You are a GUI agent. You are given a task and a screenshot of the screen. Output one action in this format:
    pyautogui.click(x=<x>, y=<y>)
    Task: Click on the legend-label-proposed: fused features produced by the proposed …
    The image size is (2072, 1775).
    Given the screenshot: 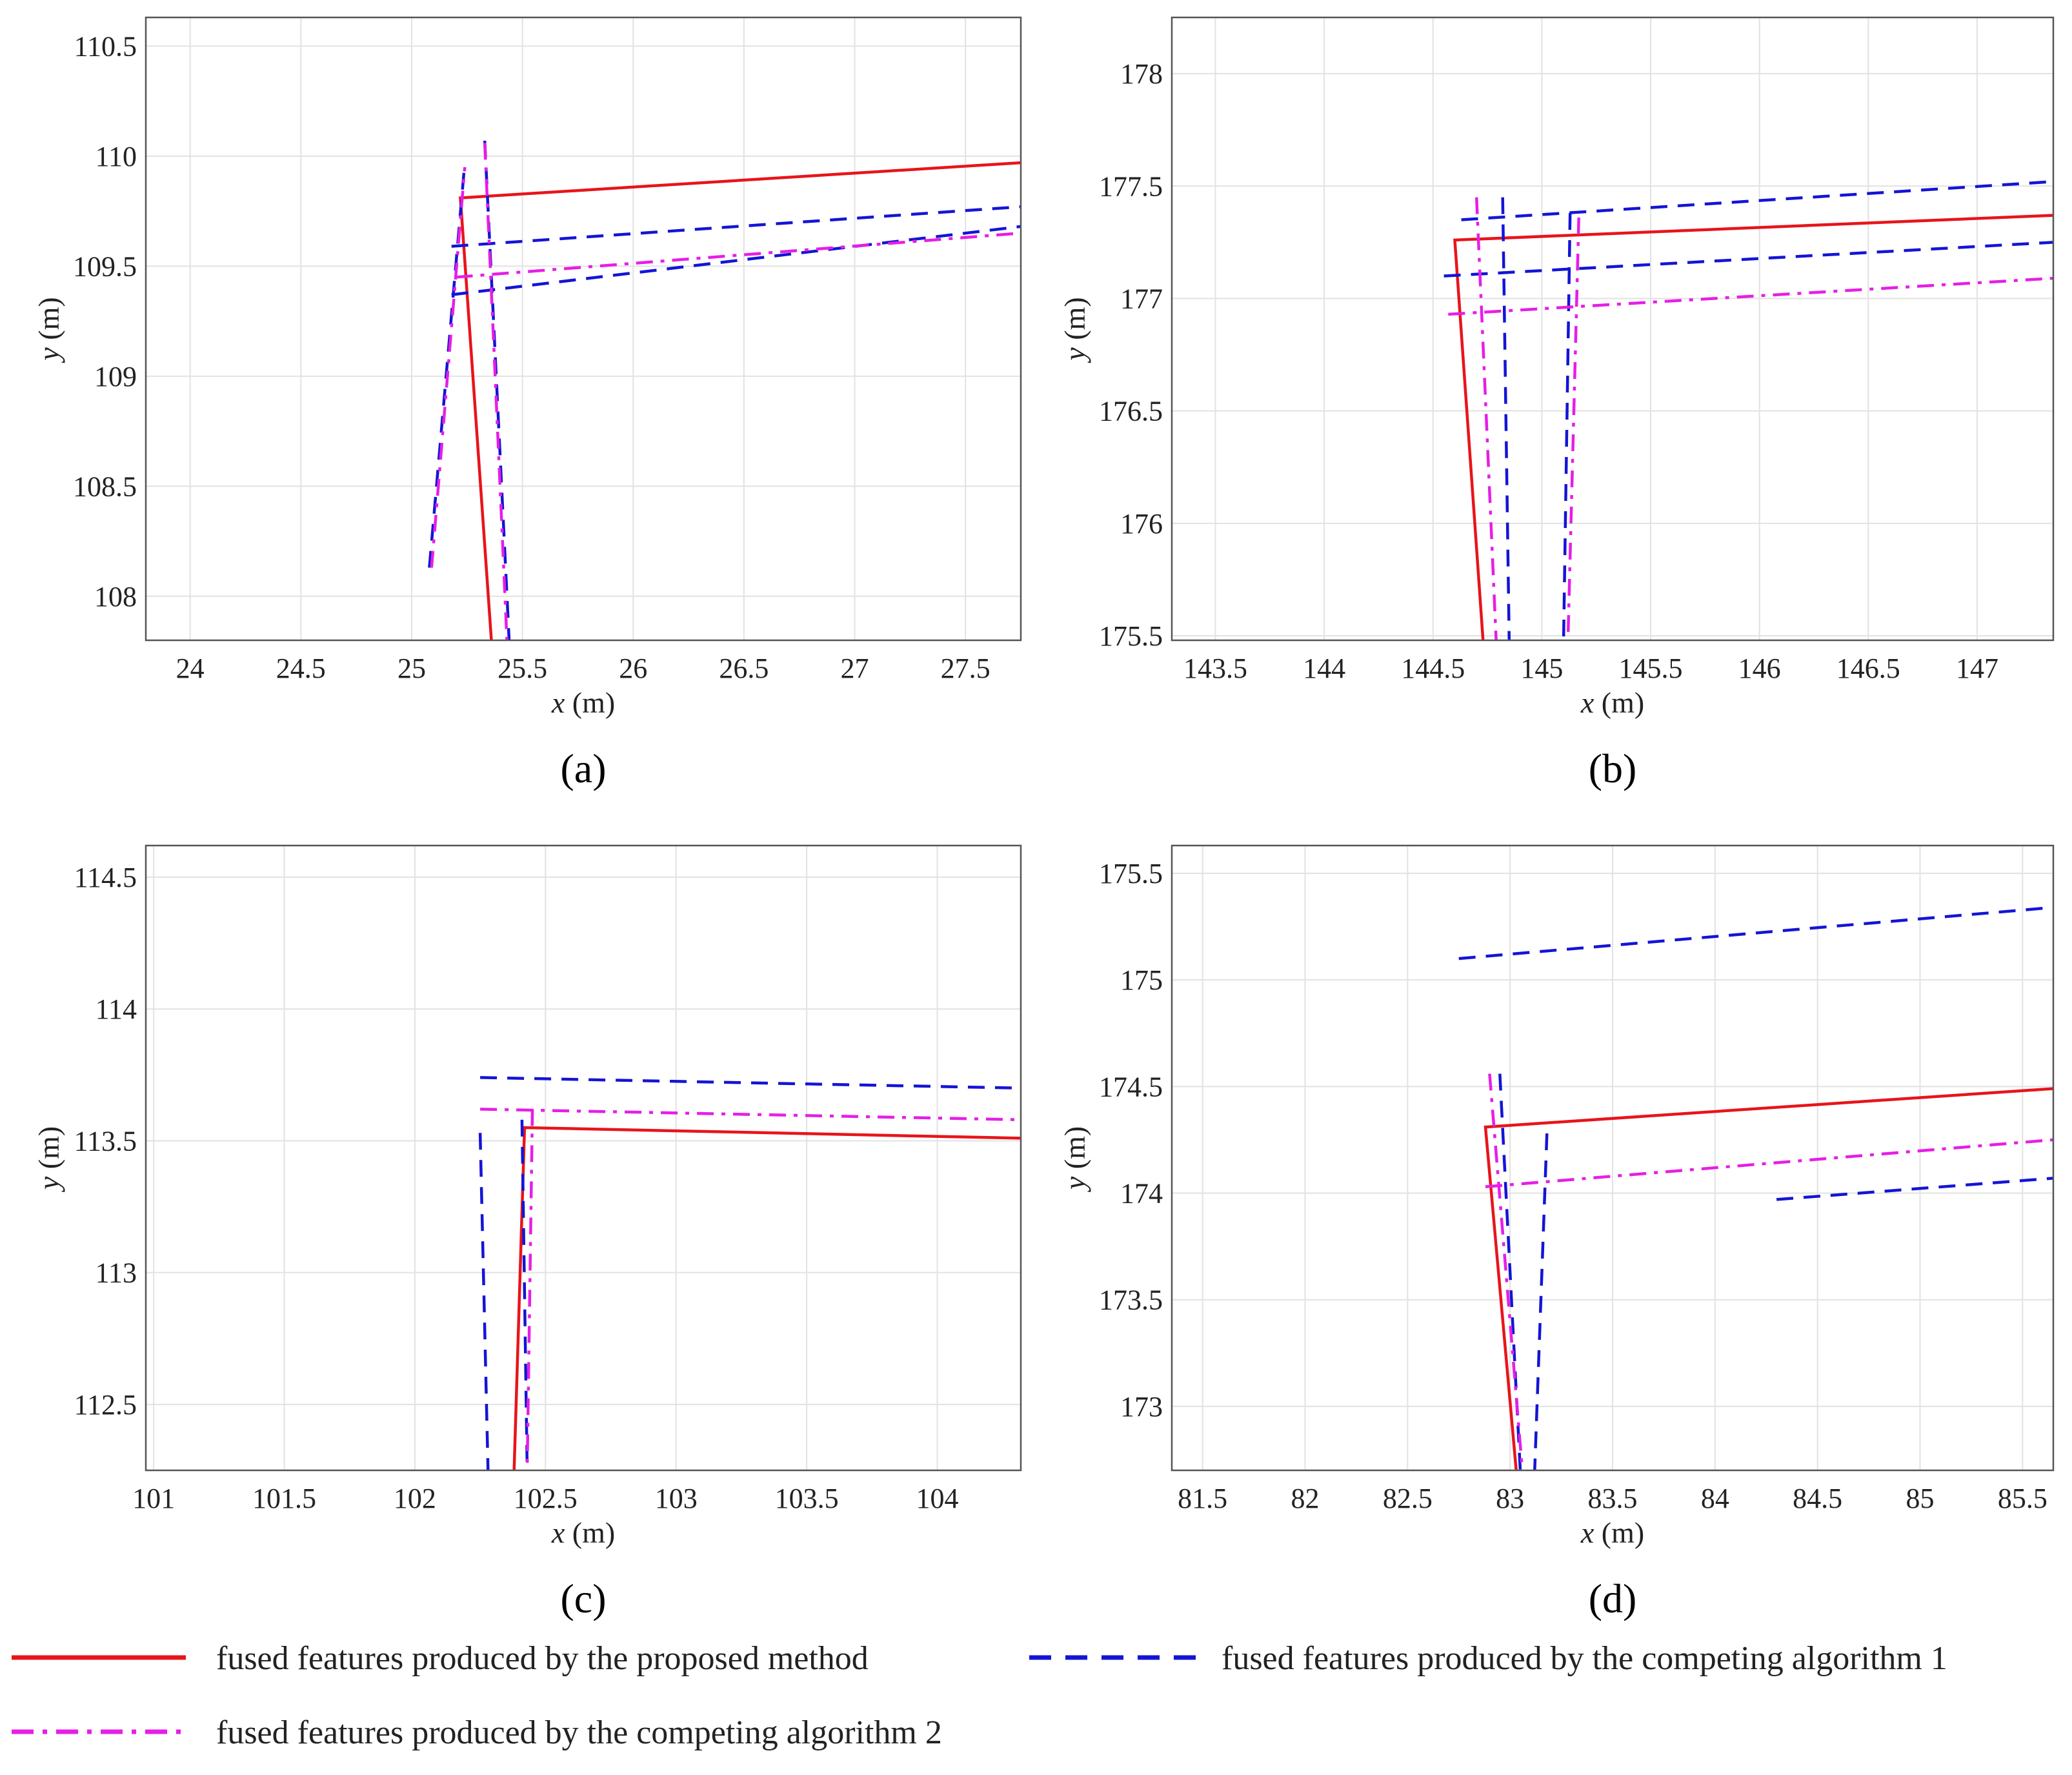 What is the action you would take?
    pyautogui.click(x=542, y=1658)
    